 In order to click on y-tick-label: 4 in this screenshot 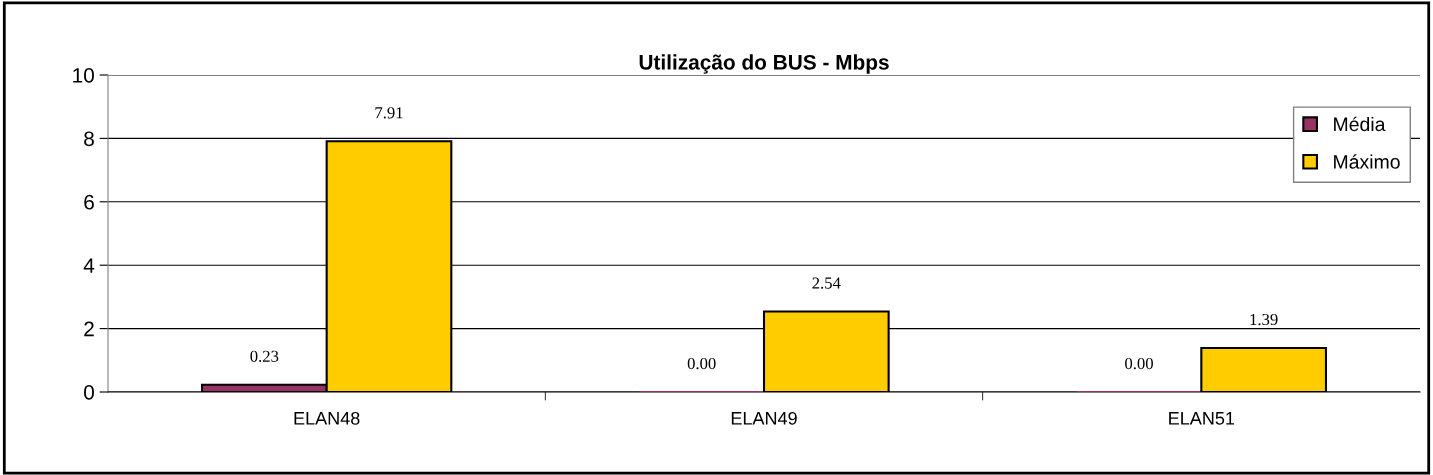, I will do `click(89, 265)`.